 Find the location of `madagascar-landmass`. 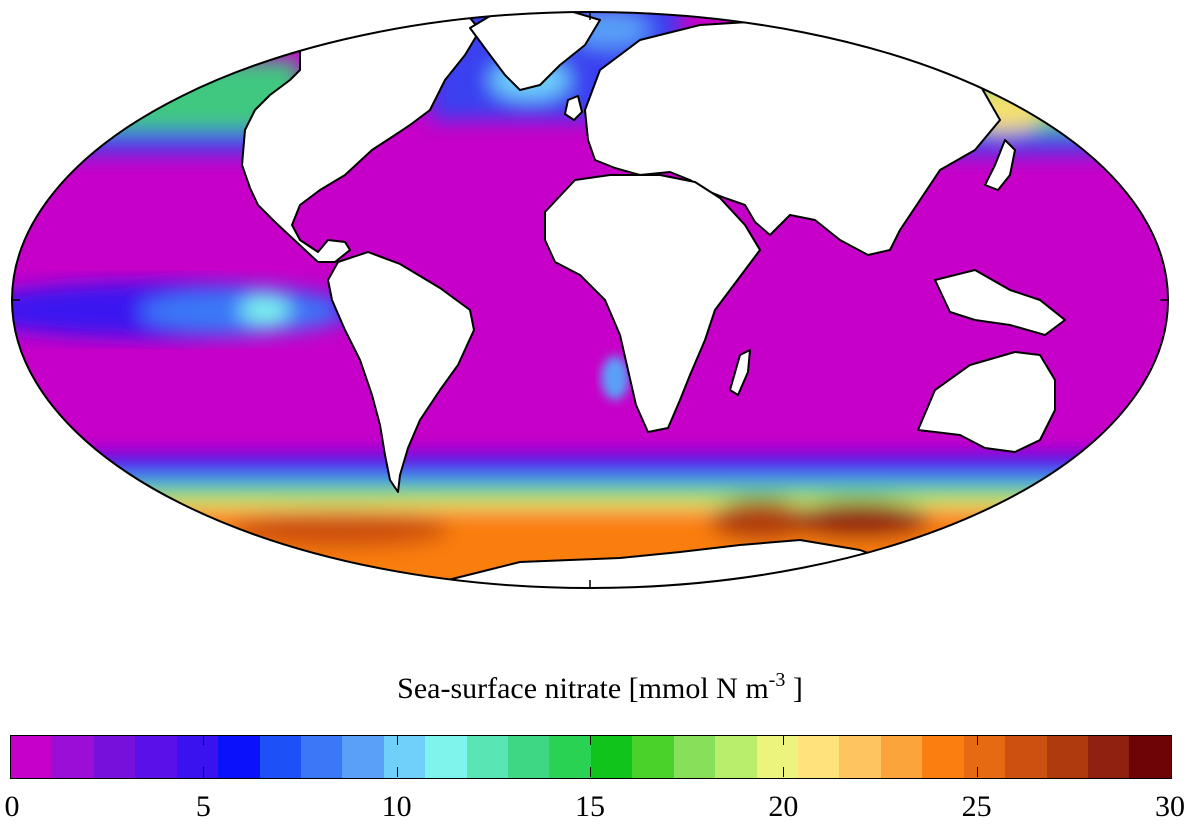

madagascar-landmass is located at coordinates (740, 372).